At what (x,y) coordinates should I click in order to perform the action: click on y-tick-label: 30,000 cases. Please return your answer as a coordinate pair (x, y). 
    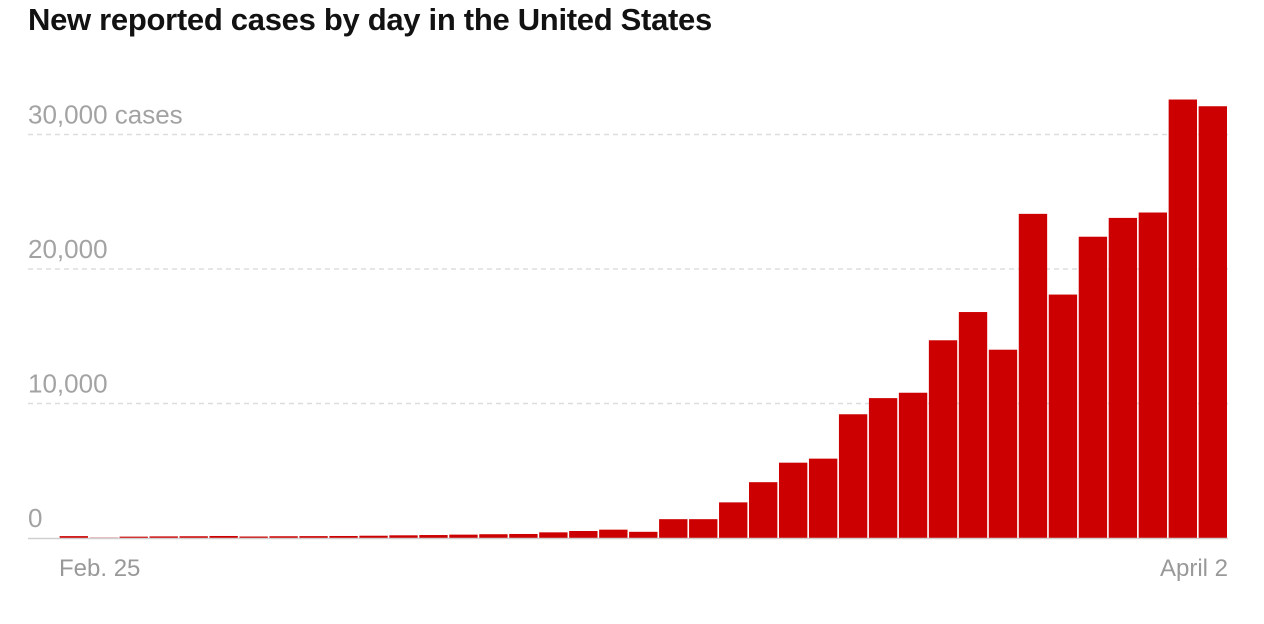
    Looking at the image, I should click on (105, 115).